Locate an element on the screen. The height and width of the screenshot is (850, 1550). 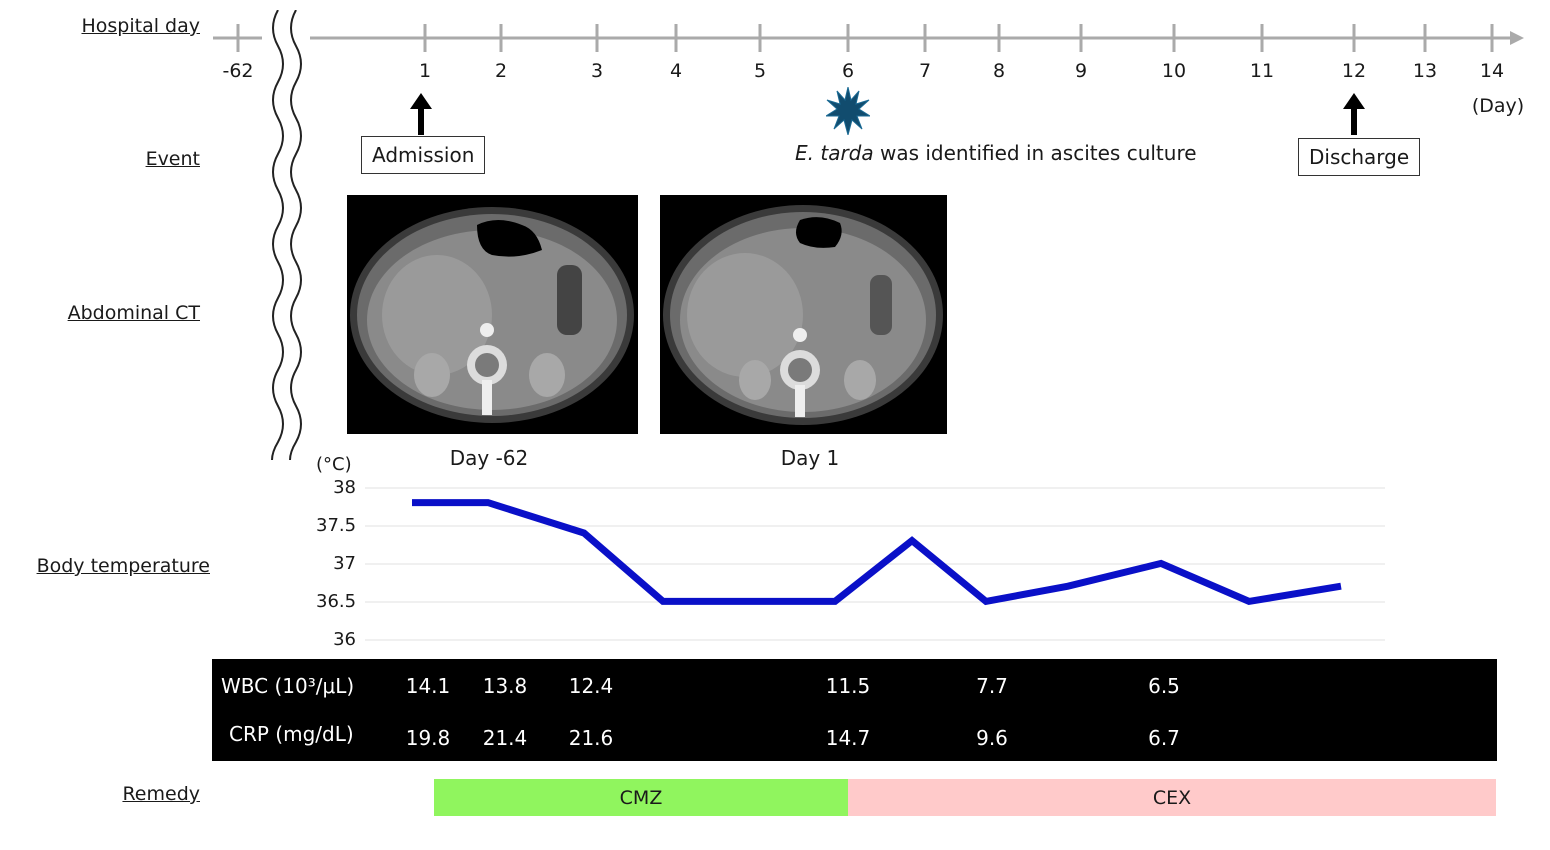
crp-label: CRP (mg/dL) is located at coordinates (291, 734).